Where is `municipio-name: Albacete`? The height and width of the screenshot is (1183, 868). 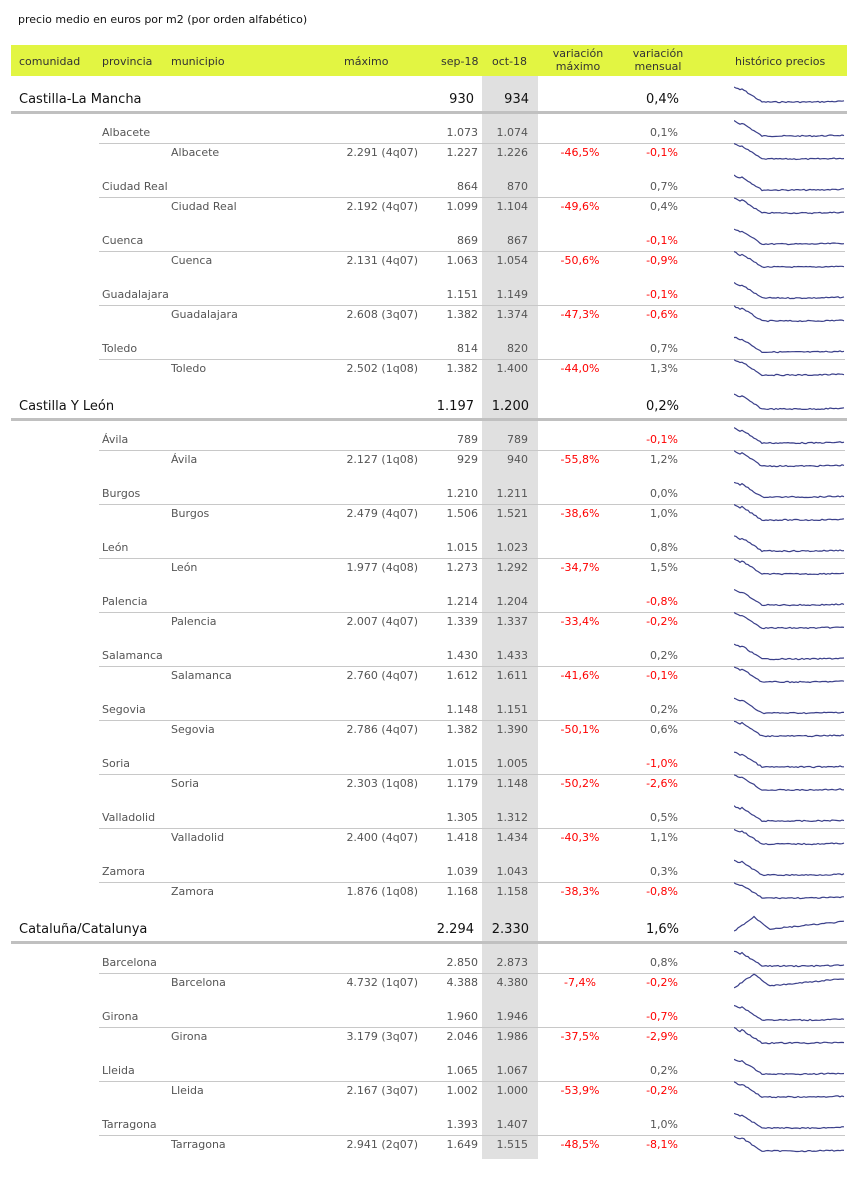 municipio-name: Albacete is located at coordinates (195, 152).